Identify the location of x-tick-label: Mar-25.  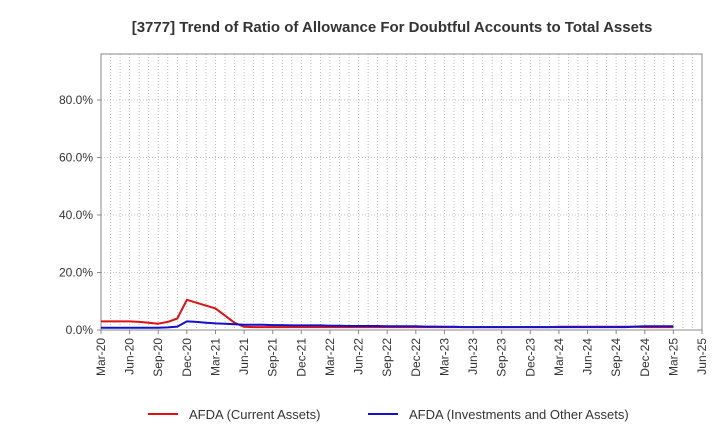
(673, 357).